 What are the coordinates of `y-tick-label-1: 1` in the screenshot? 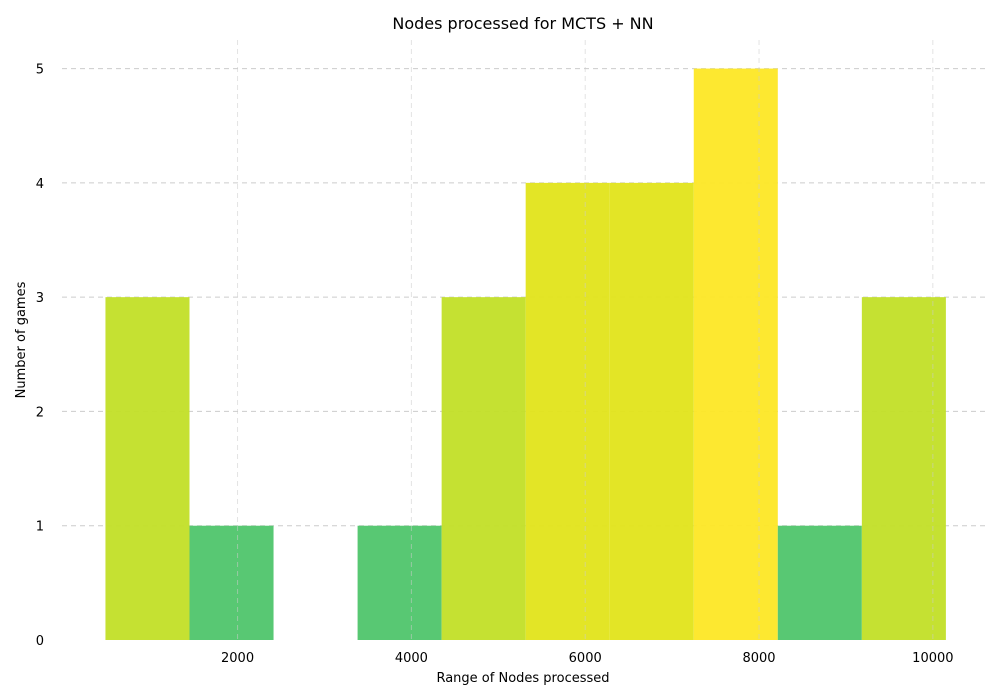 It's located at (40, 527).